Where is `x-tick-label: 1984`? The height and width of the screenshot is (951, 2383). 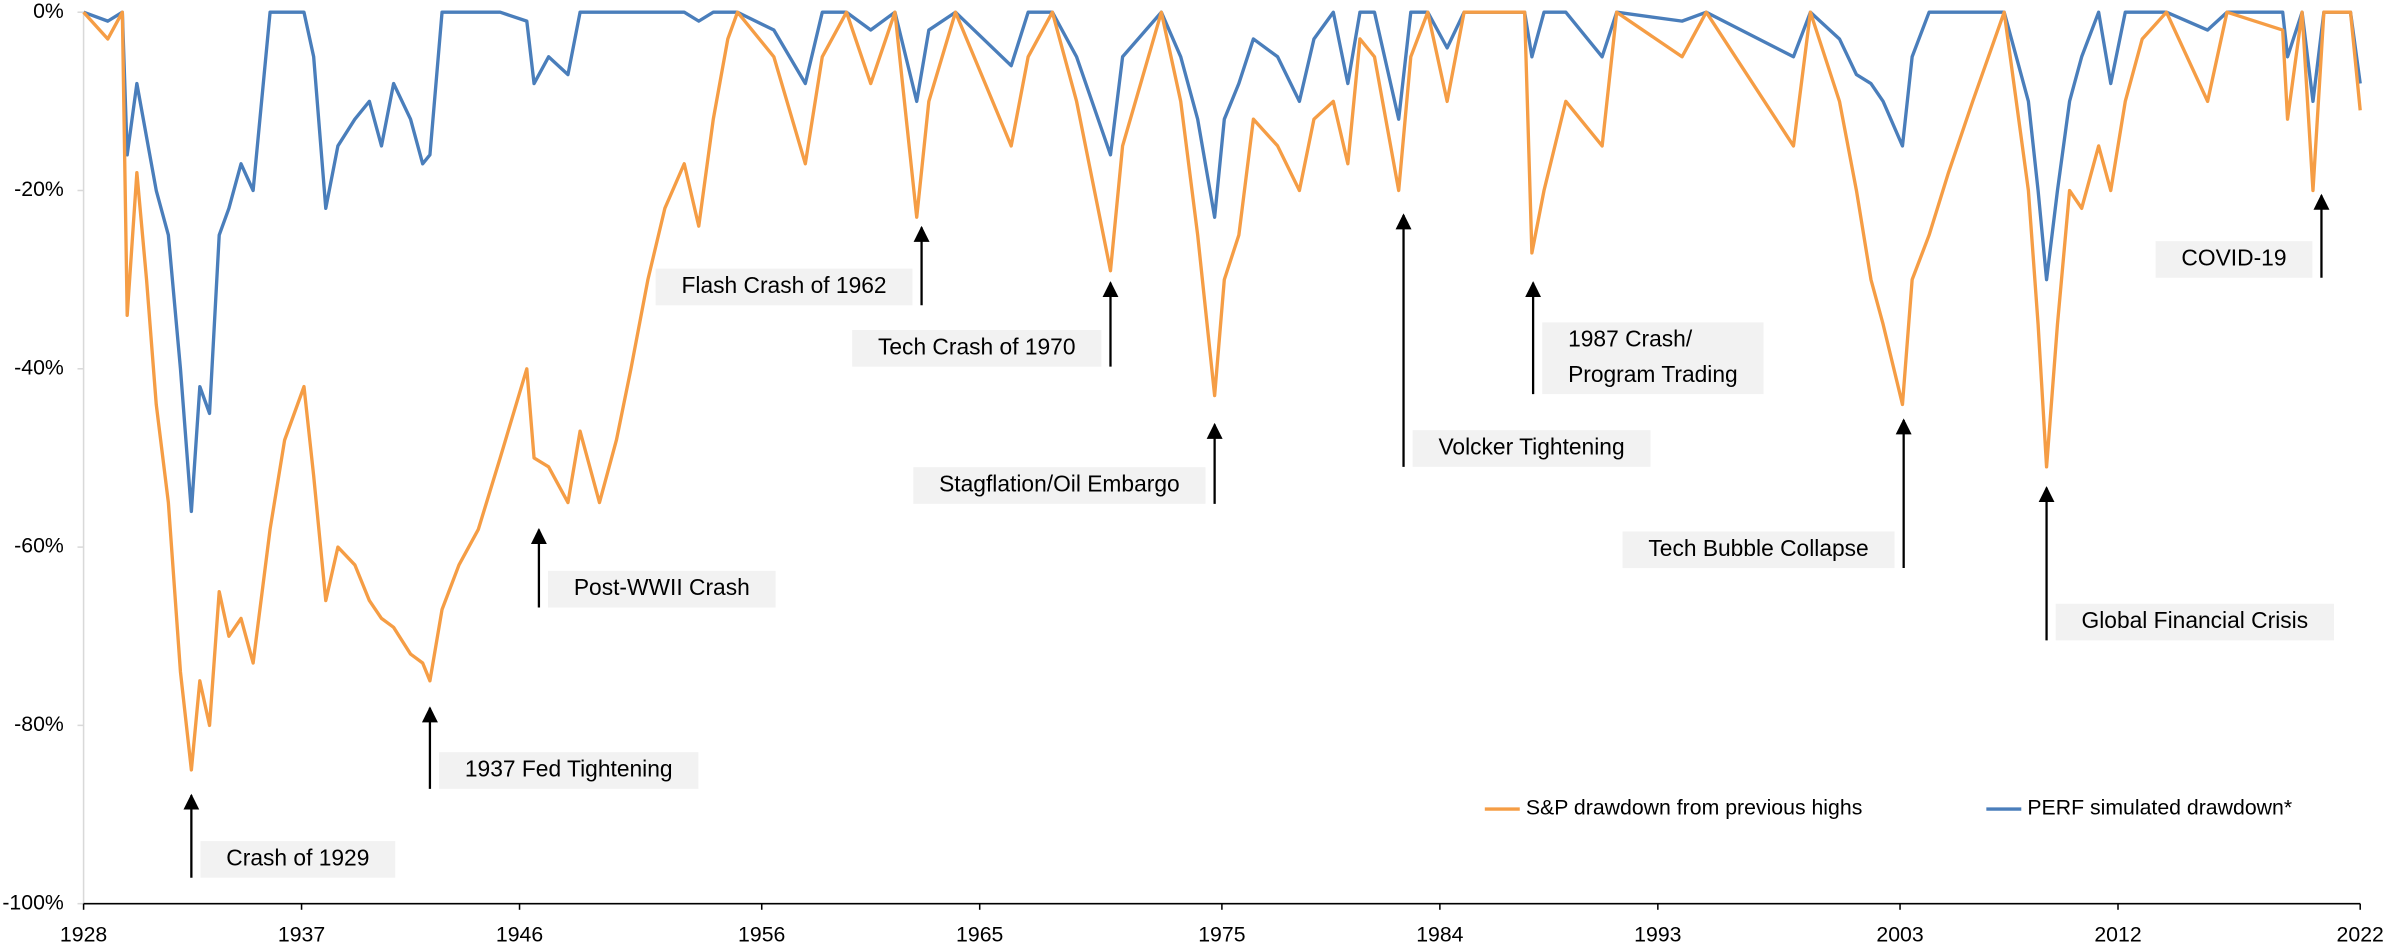 x-tick-label: 1984 is located at coordinates (1439, 934).